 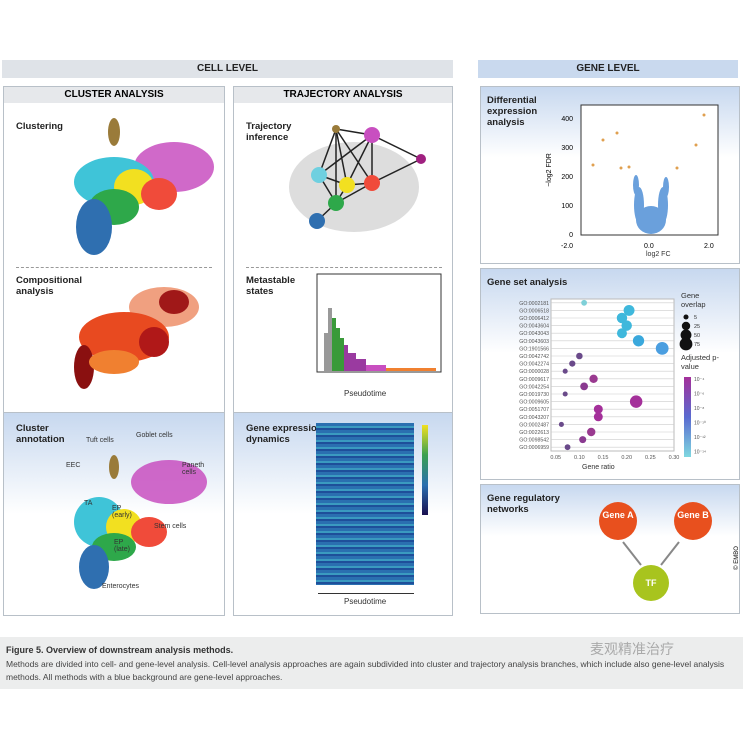 What do you see at coordinates (534, 304) in the screenshot?
I see `go-term-label: GO:0002181` at bounding box center [534, 304].